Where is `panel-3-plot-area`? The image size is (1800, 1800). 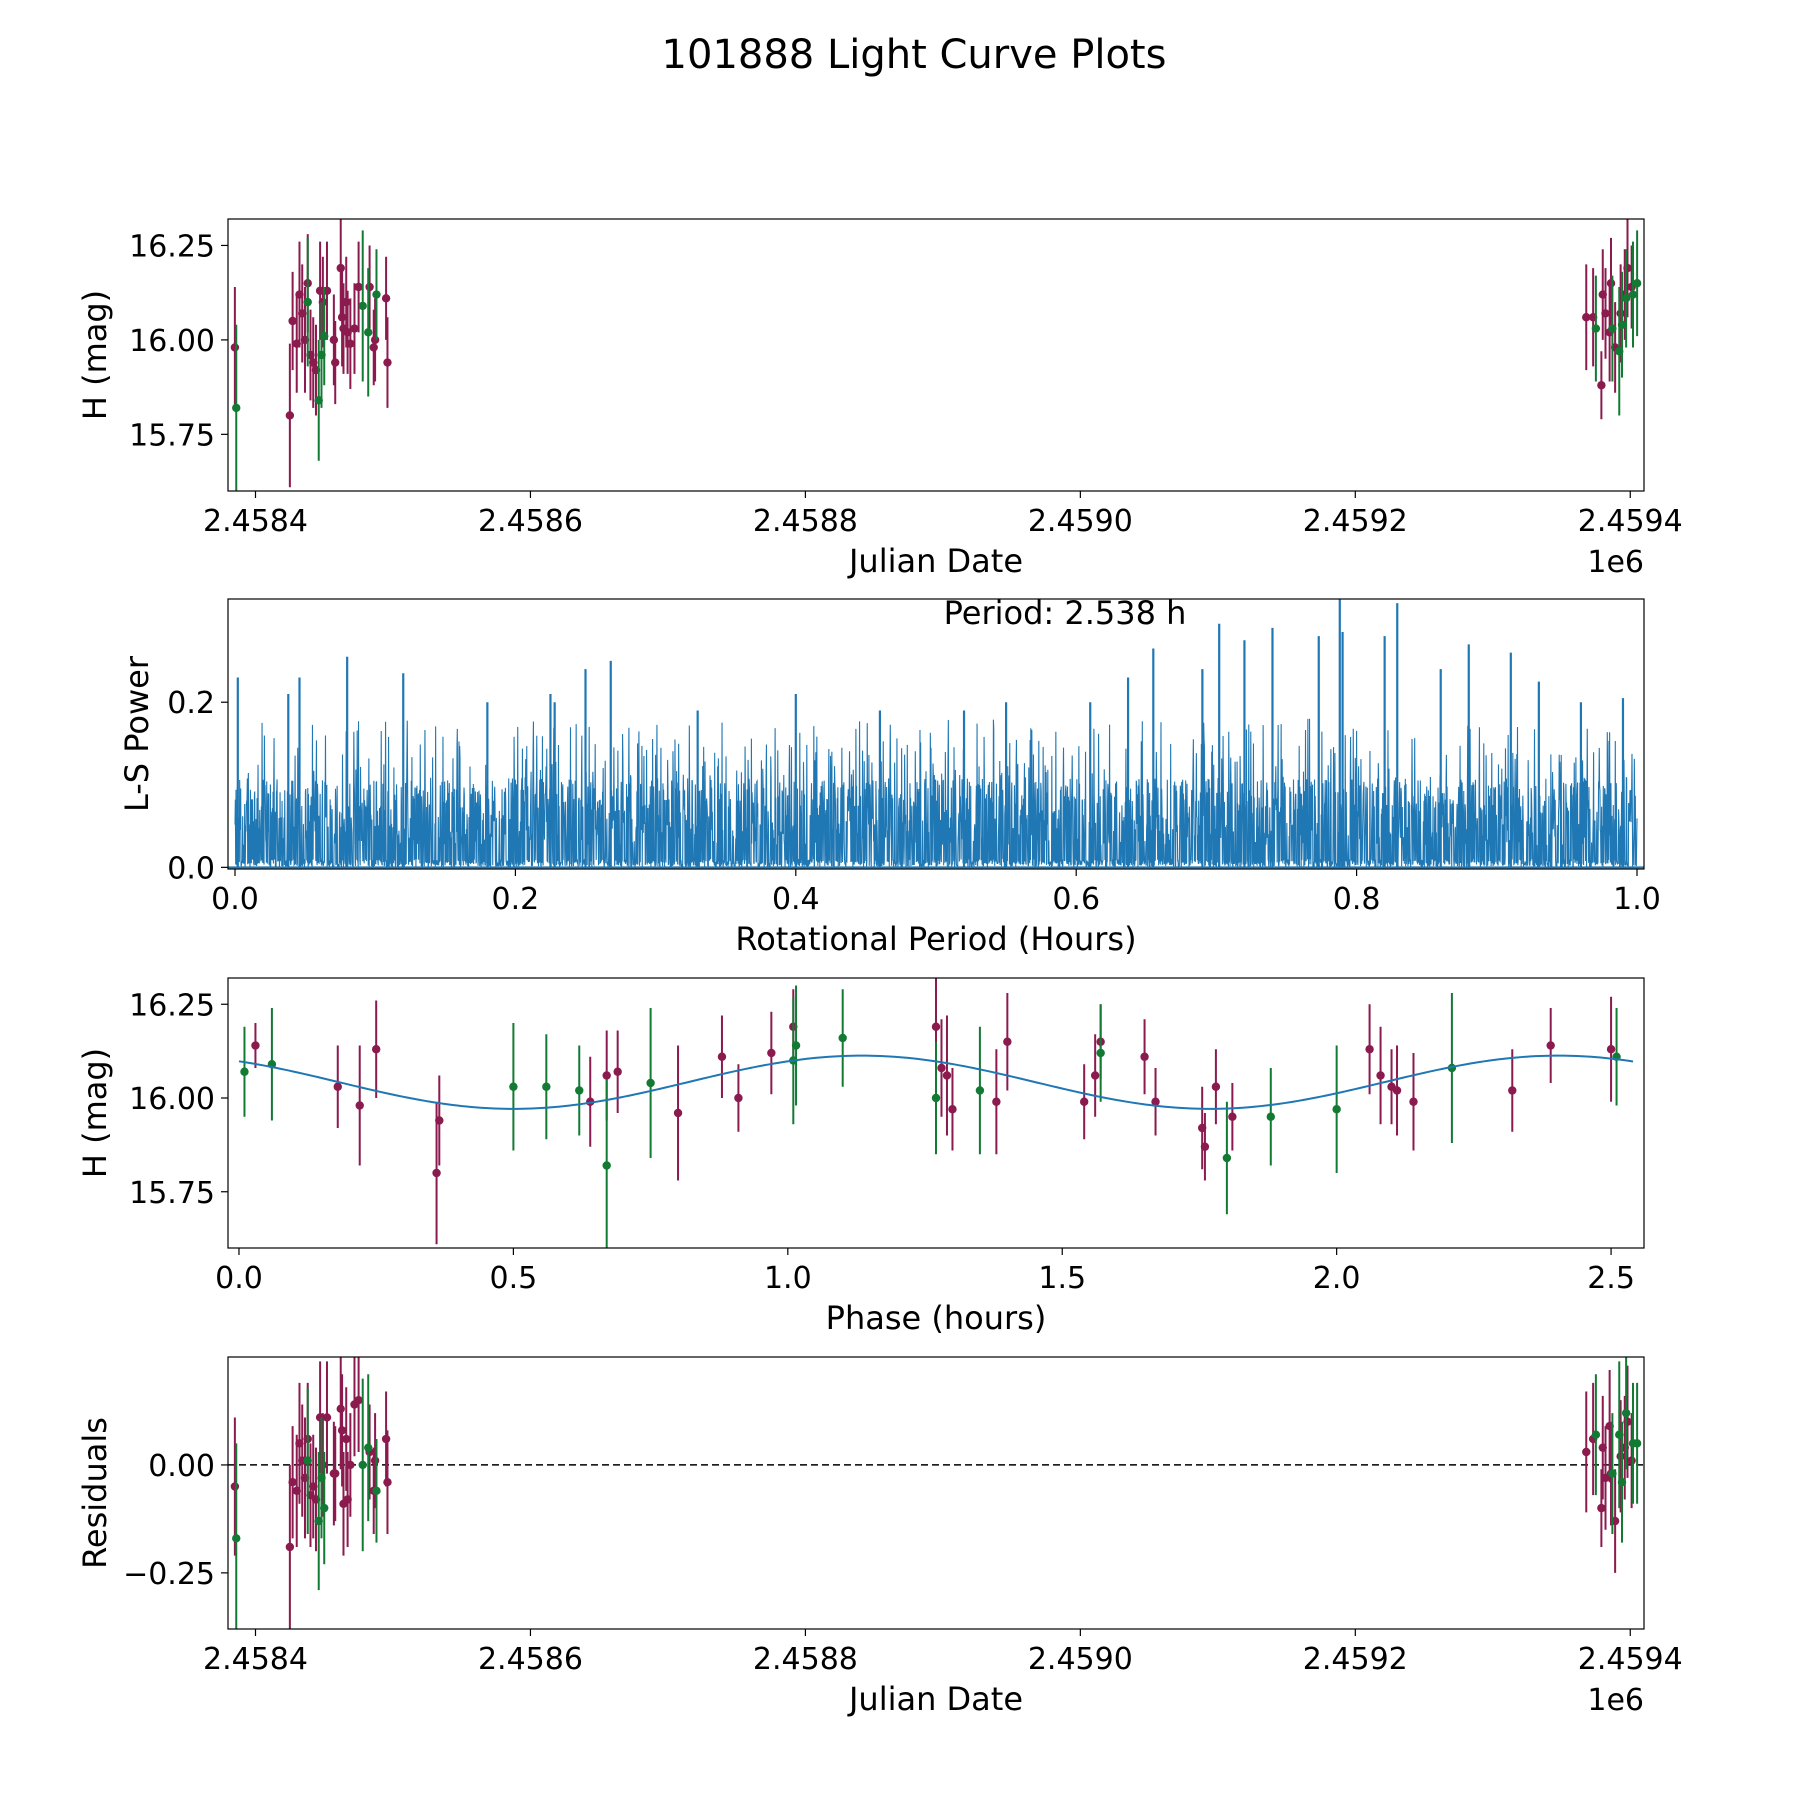 panel-3-plot-area is located at coordinates (936, 1113).